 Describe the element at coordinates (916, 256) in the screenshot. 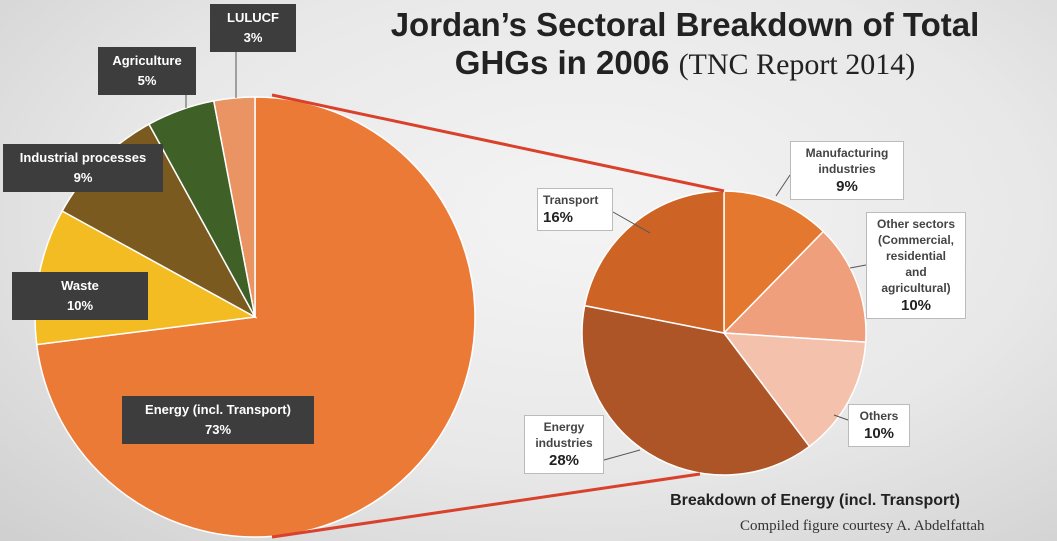

I see `label-other-sectors-name-3: residential` at that location.